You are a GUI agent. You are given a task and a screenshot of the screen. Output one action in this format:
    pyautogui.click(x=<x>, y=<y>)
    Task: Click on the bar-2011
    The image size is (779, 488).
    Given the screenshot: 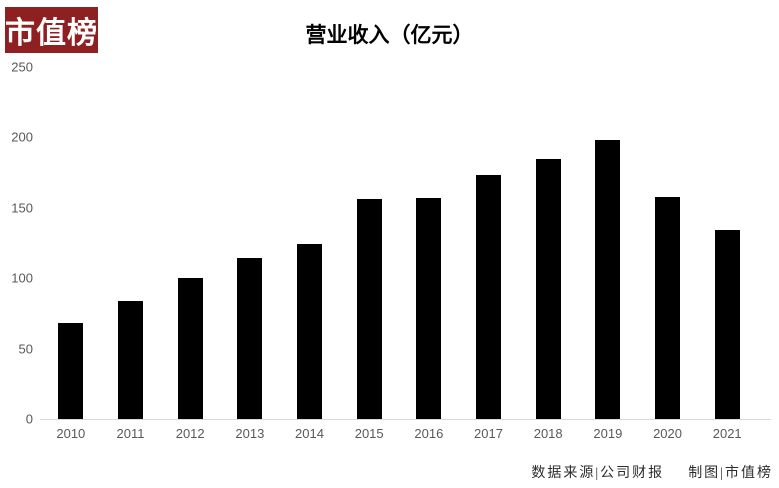 What is the action you would take?
    pyautogui.click(x=130, y=359)
    